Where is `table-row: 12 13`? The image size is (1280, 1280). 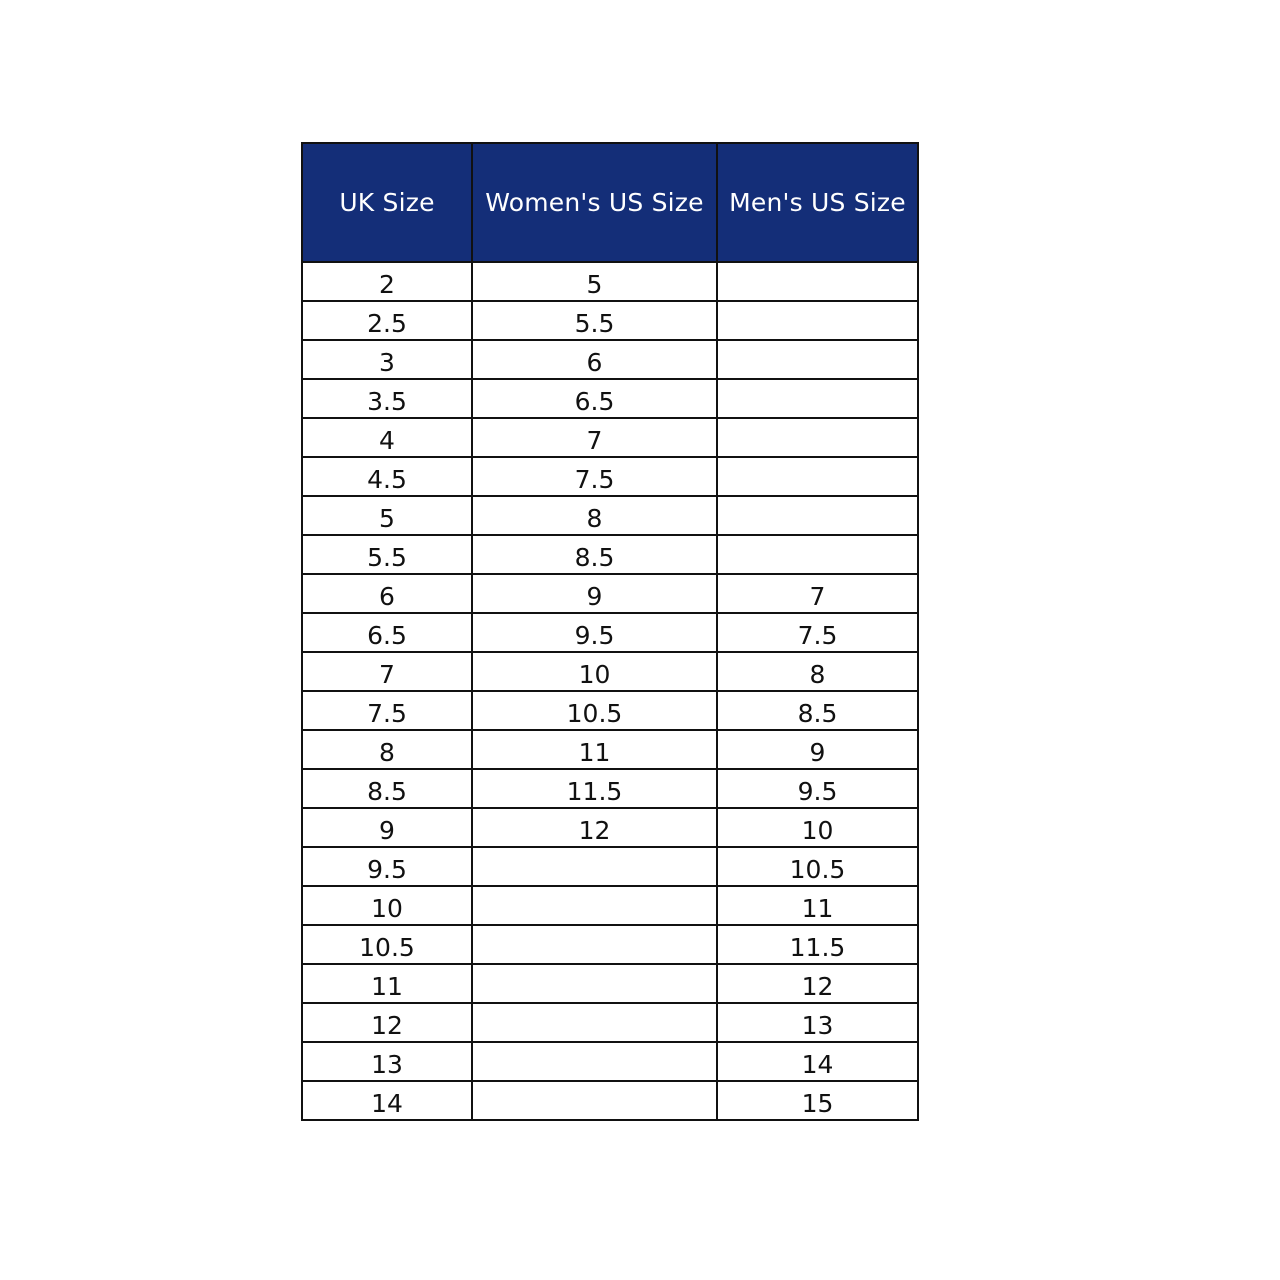 table-row: 12 13 is located at coordinates (610, 1022).